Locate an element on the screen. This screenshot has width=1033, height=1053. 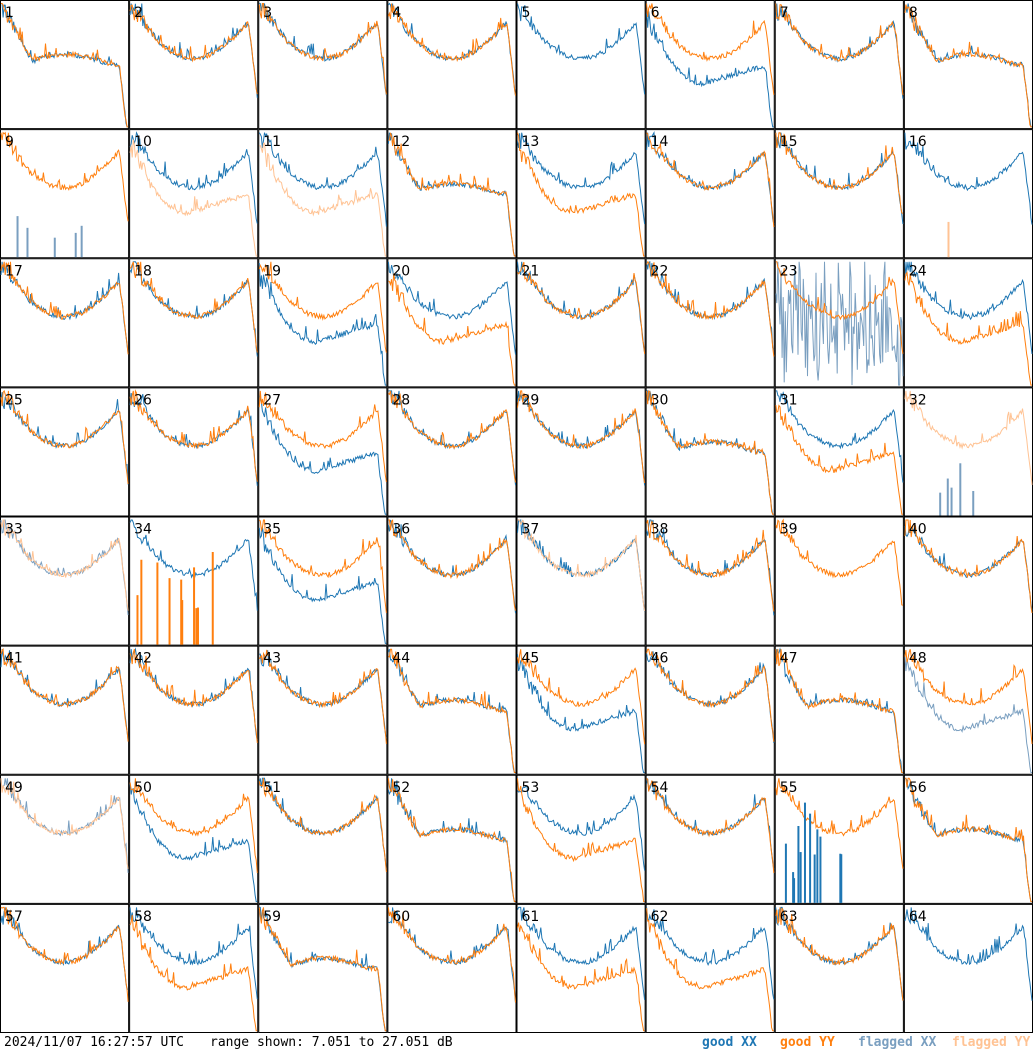
panel-29: 29 is located at coordinates (581, 452).